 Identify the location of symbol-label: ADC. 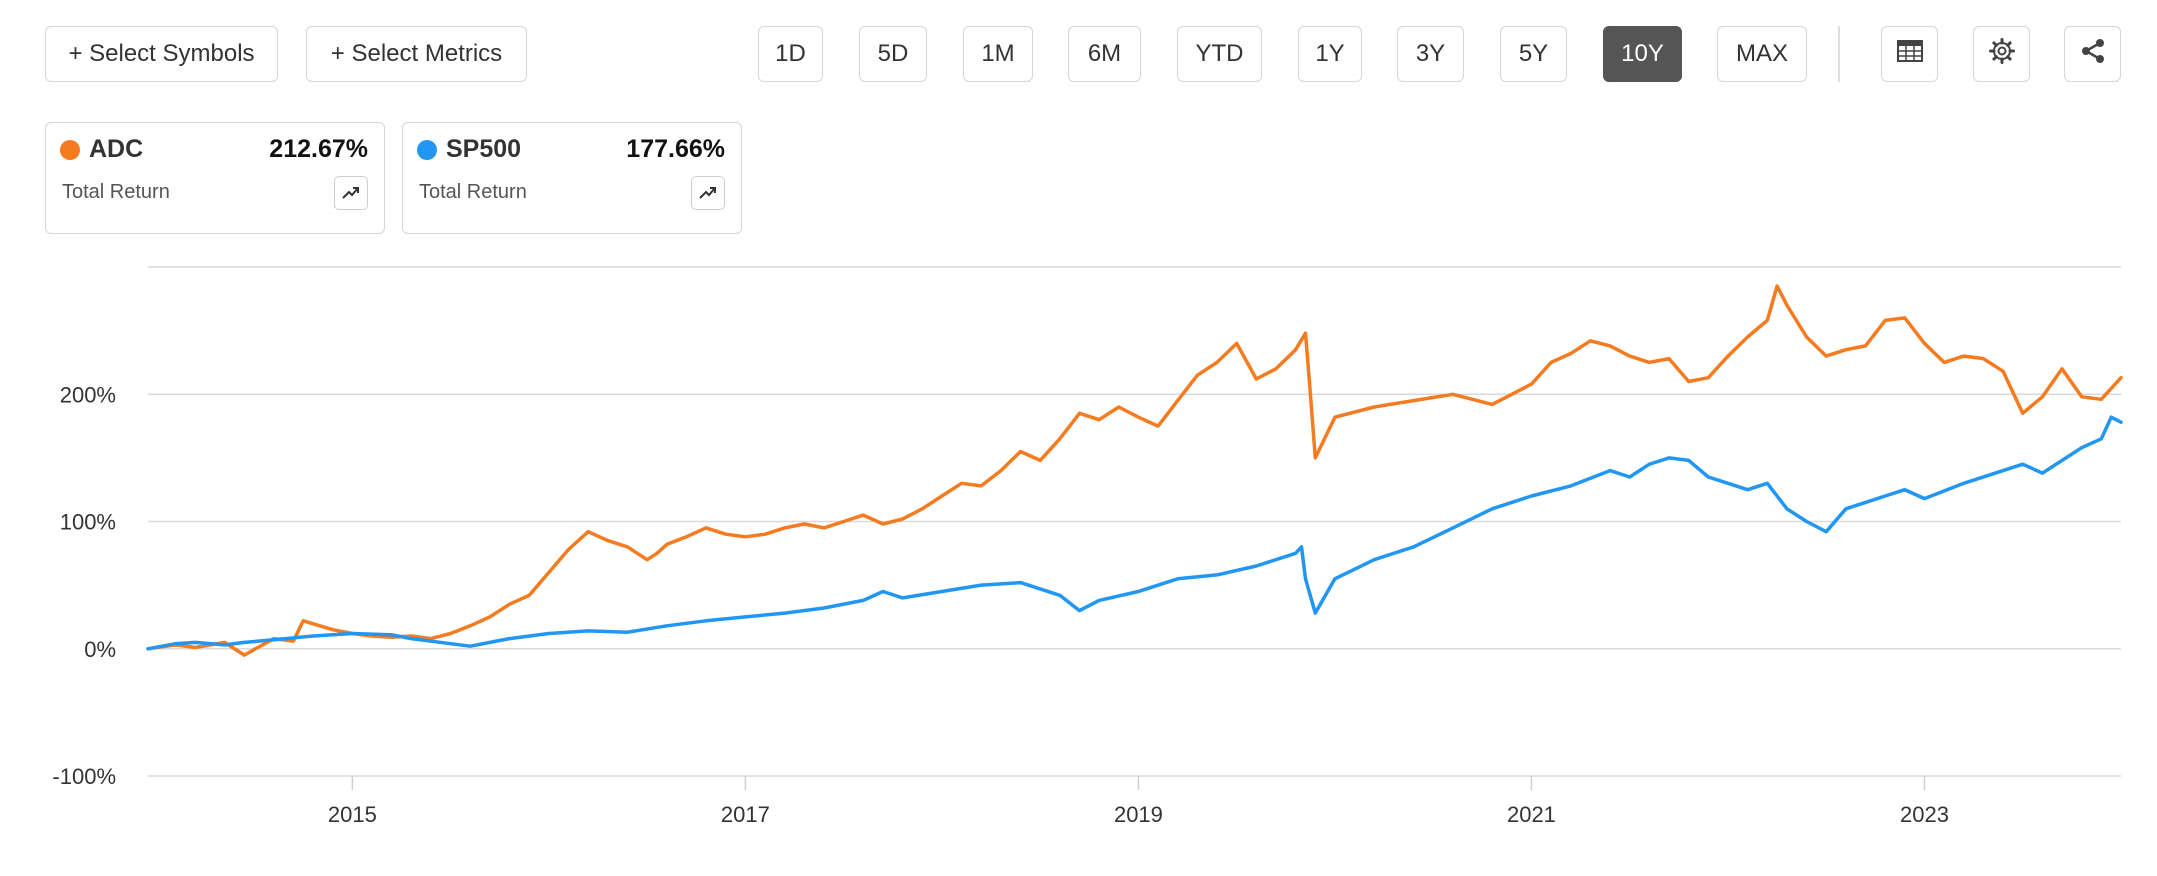
(116, 149).